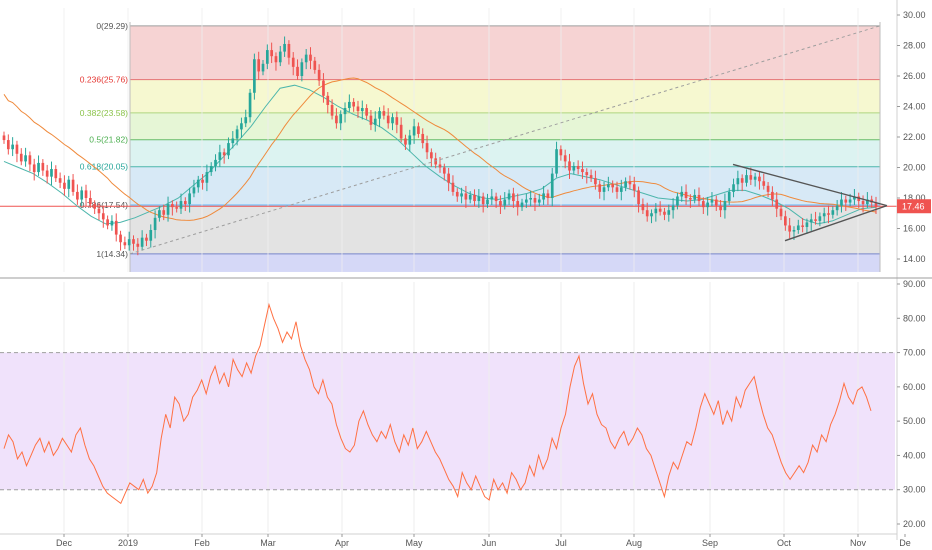  I want to click on time-axis-label: Oct, so click(784, 543).